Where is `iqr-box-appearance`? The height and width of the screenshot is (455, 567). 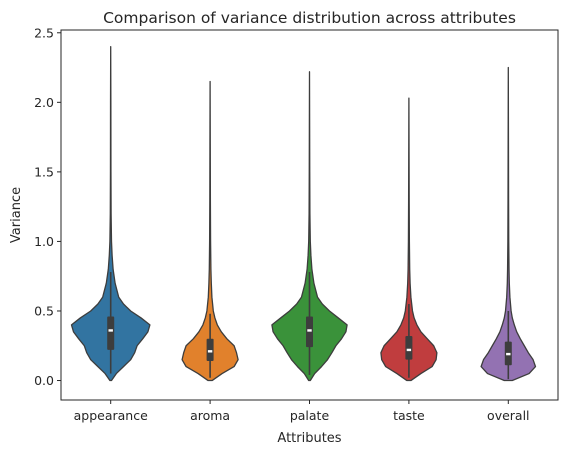 iqr-box-appearance is located at coordinates (111, 333).